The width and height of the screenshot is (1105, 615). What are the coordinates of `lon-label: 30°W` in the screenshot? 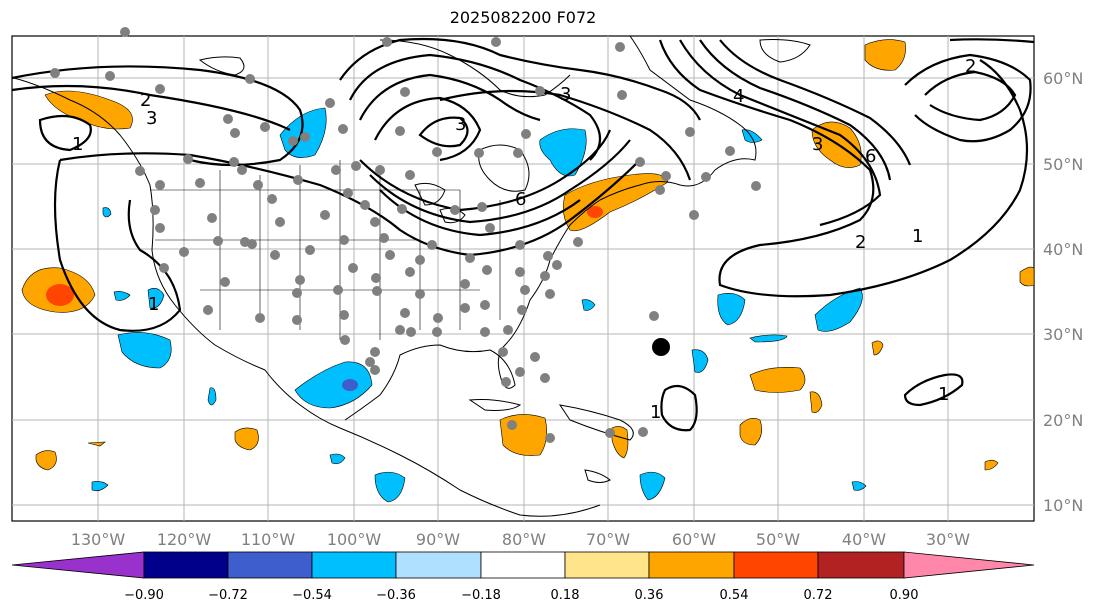 It's located at (948, 539).